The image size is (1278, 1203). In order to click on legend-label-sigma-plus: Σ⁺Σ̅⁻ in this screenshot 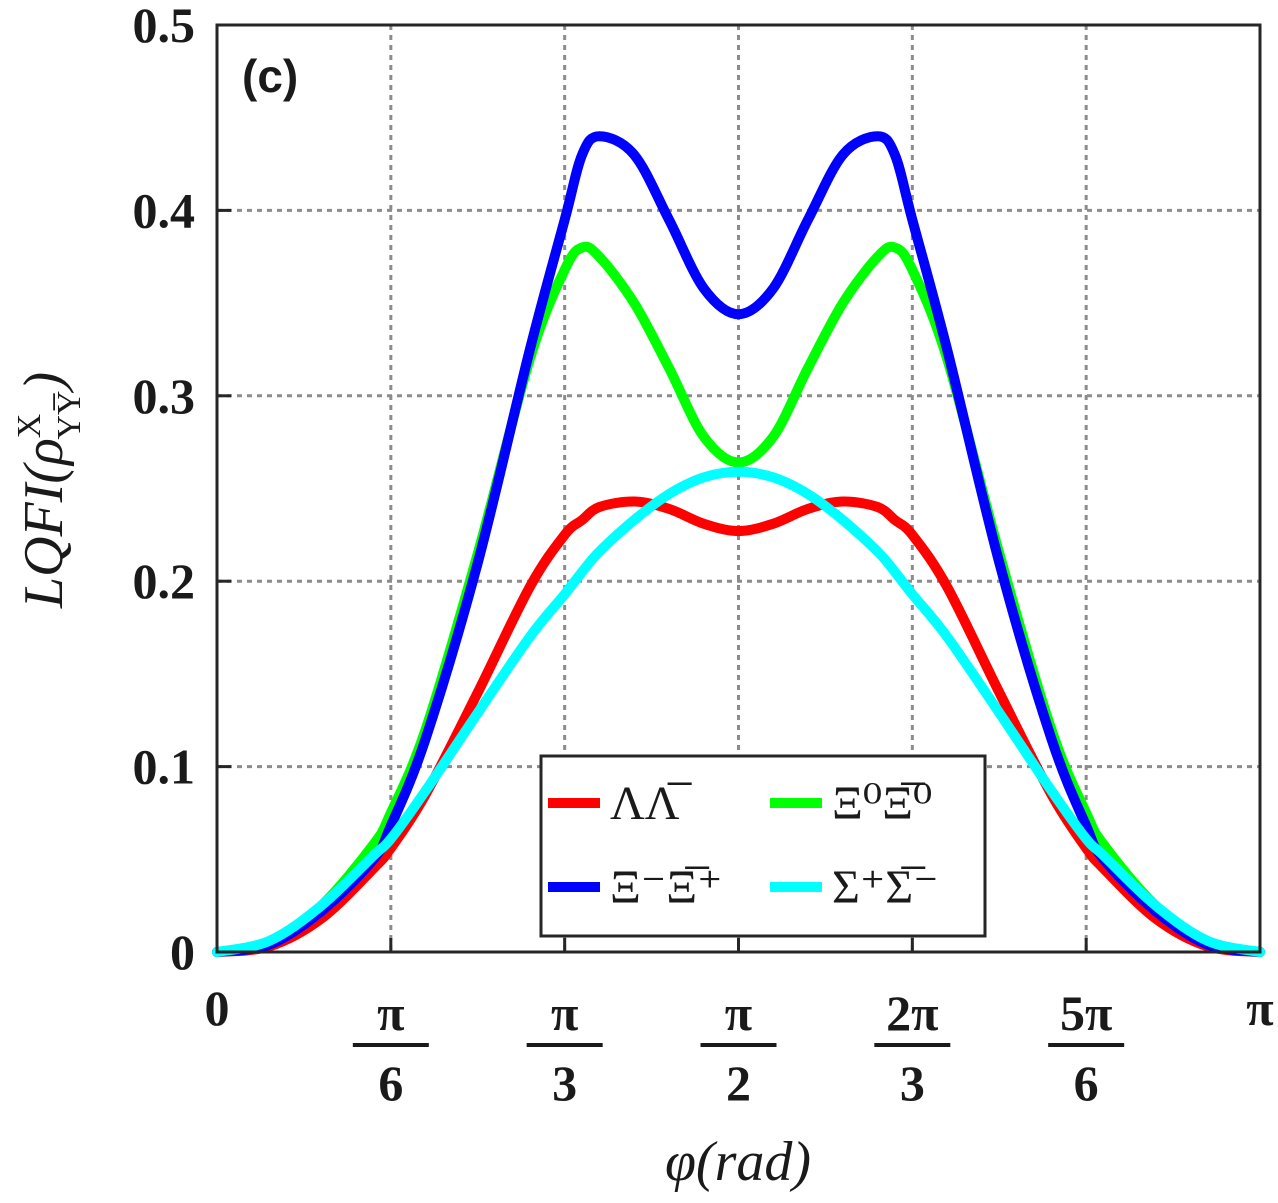, I will do `click(885, 887)`.